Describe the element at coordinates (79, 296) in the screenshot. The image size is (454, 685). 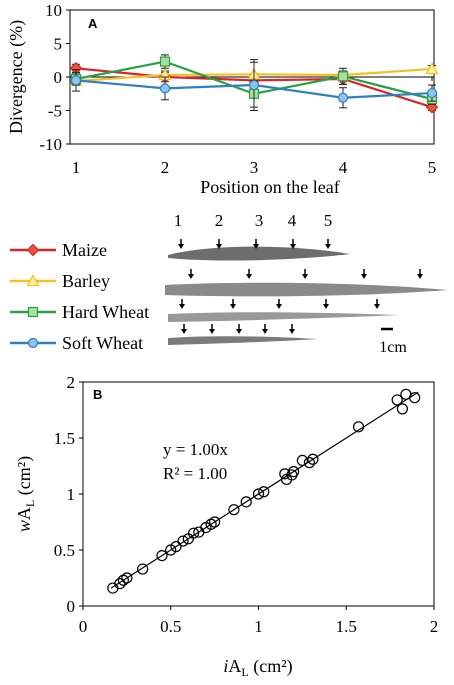
I see `legend: Maize Barley Hard Wheat Soft Wheat` at that location.